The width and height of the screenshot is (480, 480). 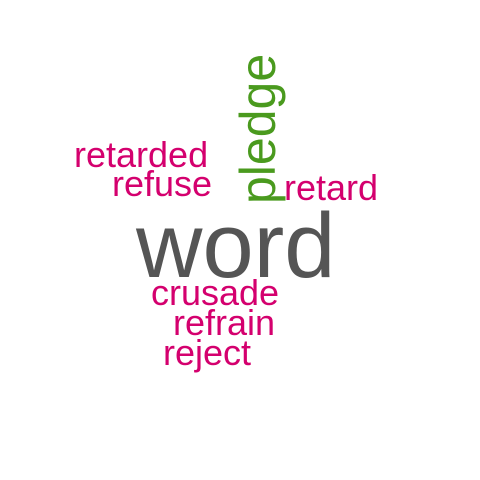 What do you see at coordinates (207, 352) in the screenshot?
I see `cloud-word-reject: reject` at bounding box center [207, 352].